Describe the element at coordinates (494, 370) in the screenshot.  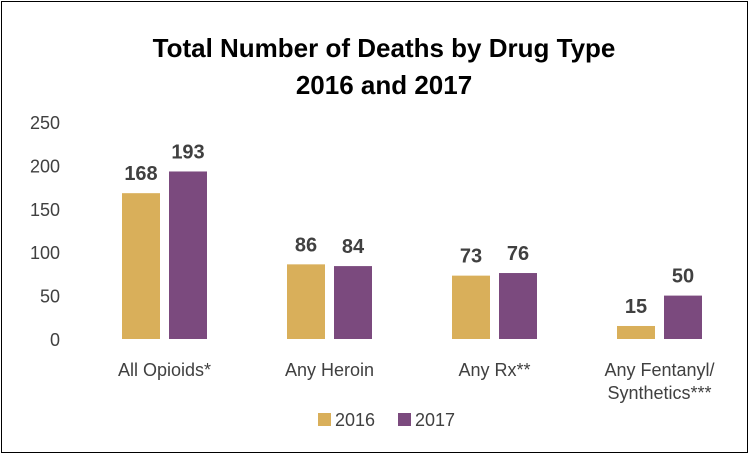
I see `category-label: Any Rx**` at that location.